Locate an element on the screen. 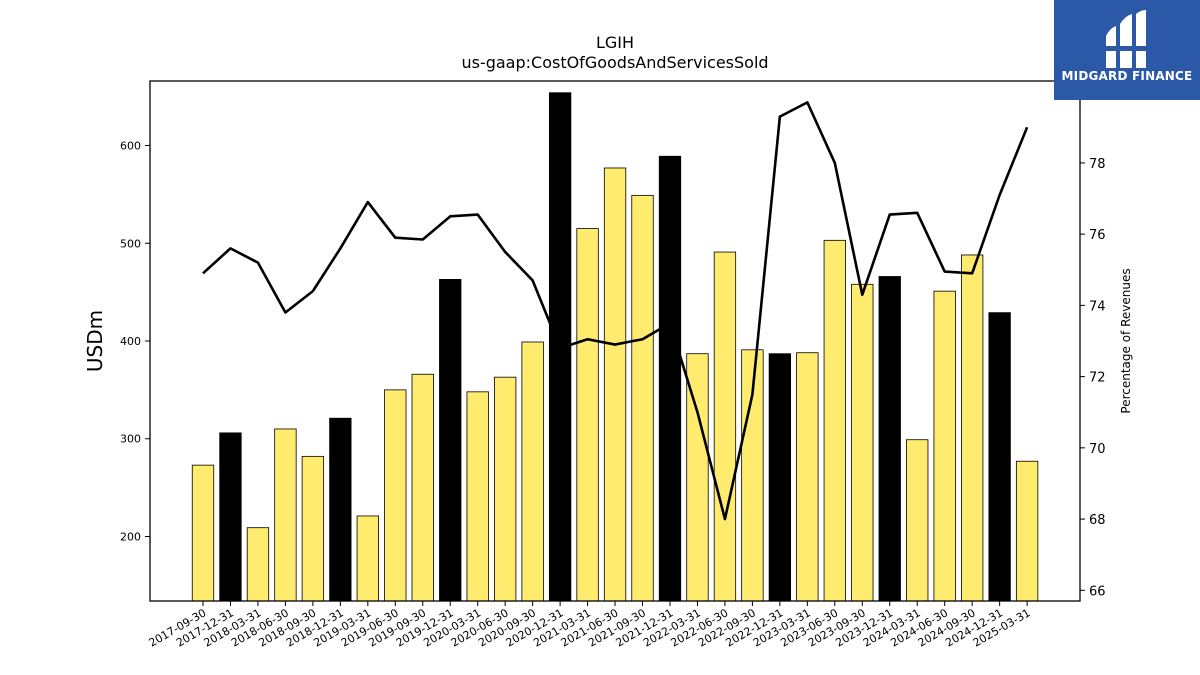 Image resolution: width=1200 pixels, height=675 pixels. y-tick-label: 300 is located at coordinates (130, 439).